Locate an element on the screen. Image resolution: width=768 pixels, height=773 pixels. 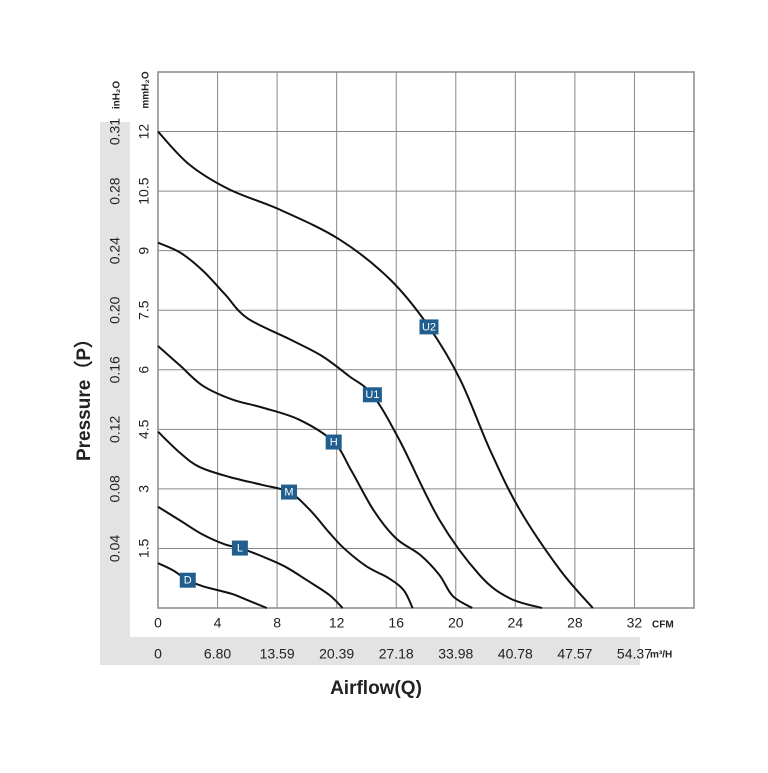
x-tick-label: 0 is located at coordinates (158, 623).